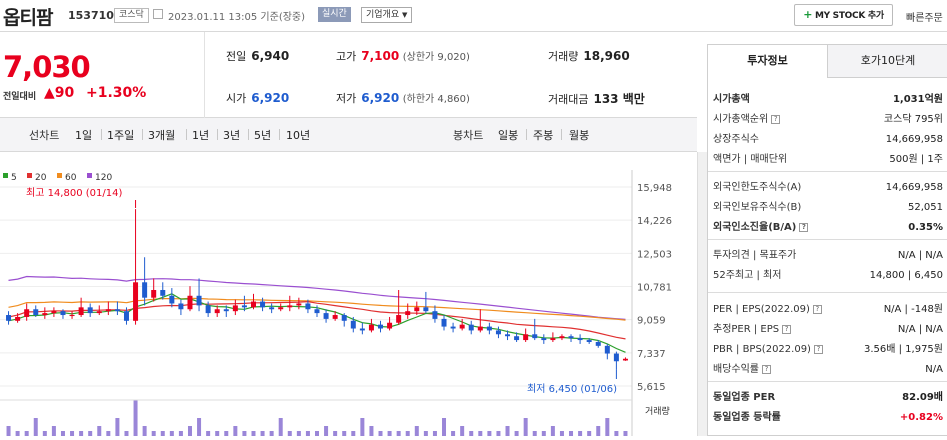  Describe the element at coordinates (121, 135) in the screenshot. I see `period-1w: 1주일` at that location.